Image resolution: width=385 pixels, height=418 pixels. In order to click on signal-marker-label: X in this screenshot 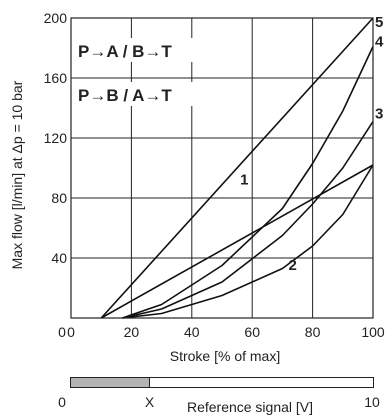, I will do `click(150, 402)`.